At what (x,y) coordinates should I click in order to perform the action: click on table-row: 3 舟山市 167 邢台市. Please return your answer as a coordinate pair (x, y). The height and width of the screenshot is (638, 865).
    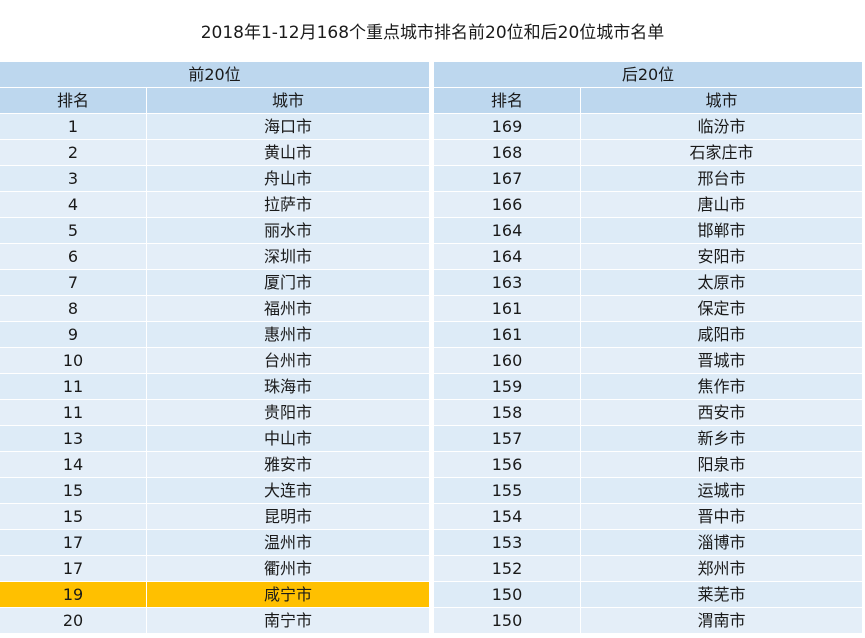
    Looking at the image, I should click on (431, 179).